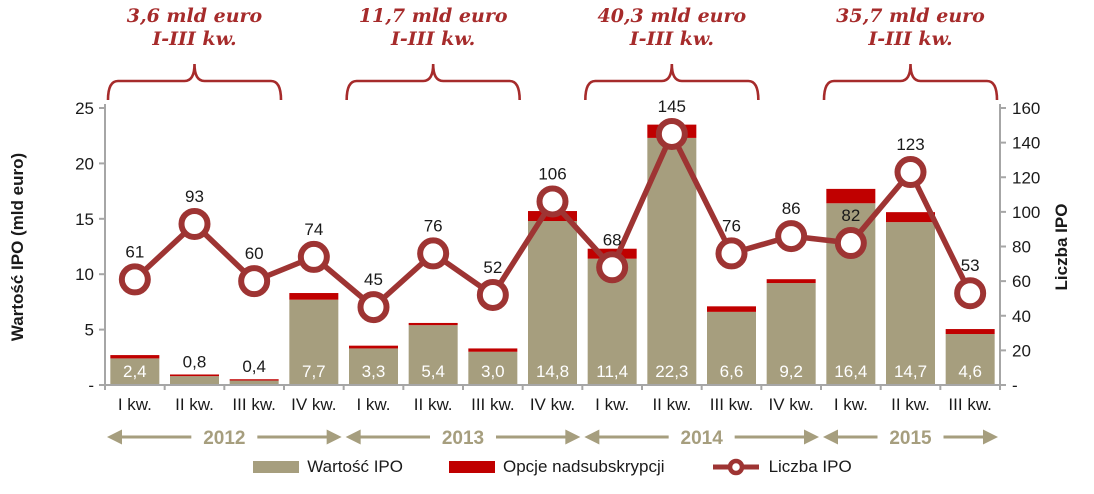 The height and width of the screenshot is (494, 1094). Describe the element at coordinates (84, 219) in the screenshot. I see `left-axis-tick-label: 15` at that location.